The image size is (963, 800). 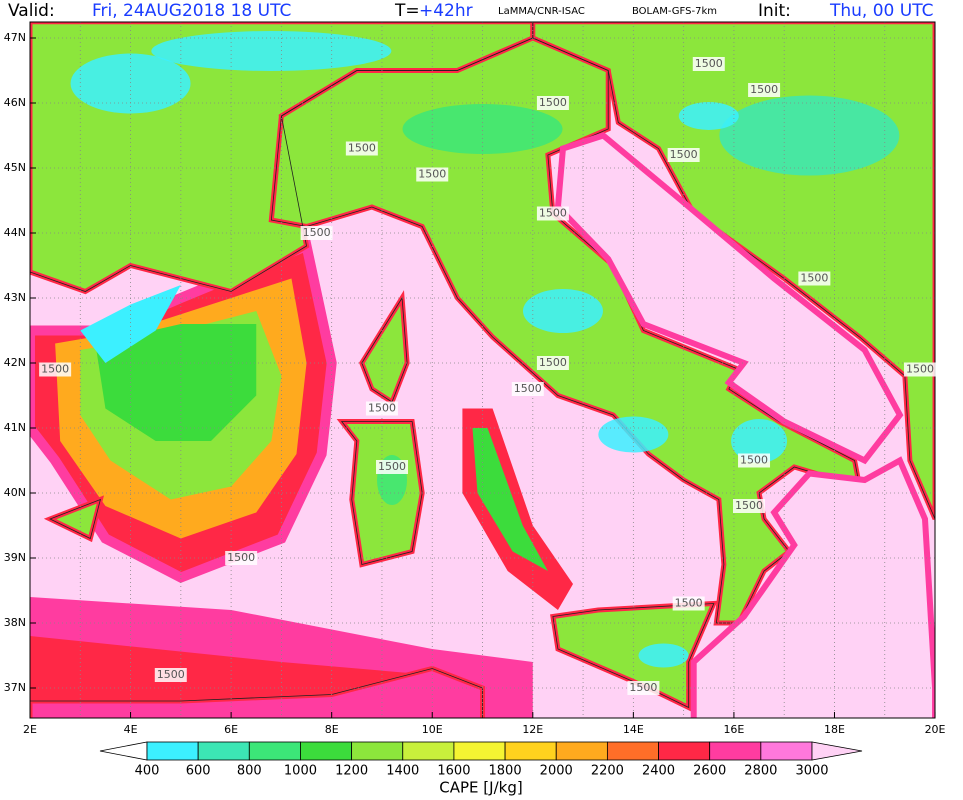 I want to click on colorbar-label: 400, so click(x=147, y=771).